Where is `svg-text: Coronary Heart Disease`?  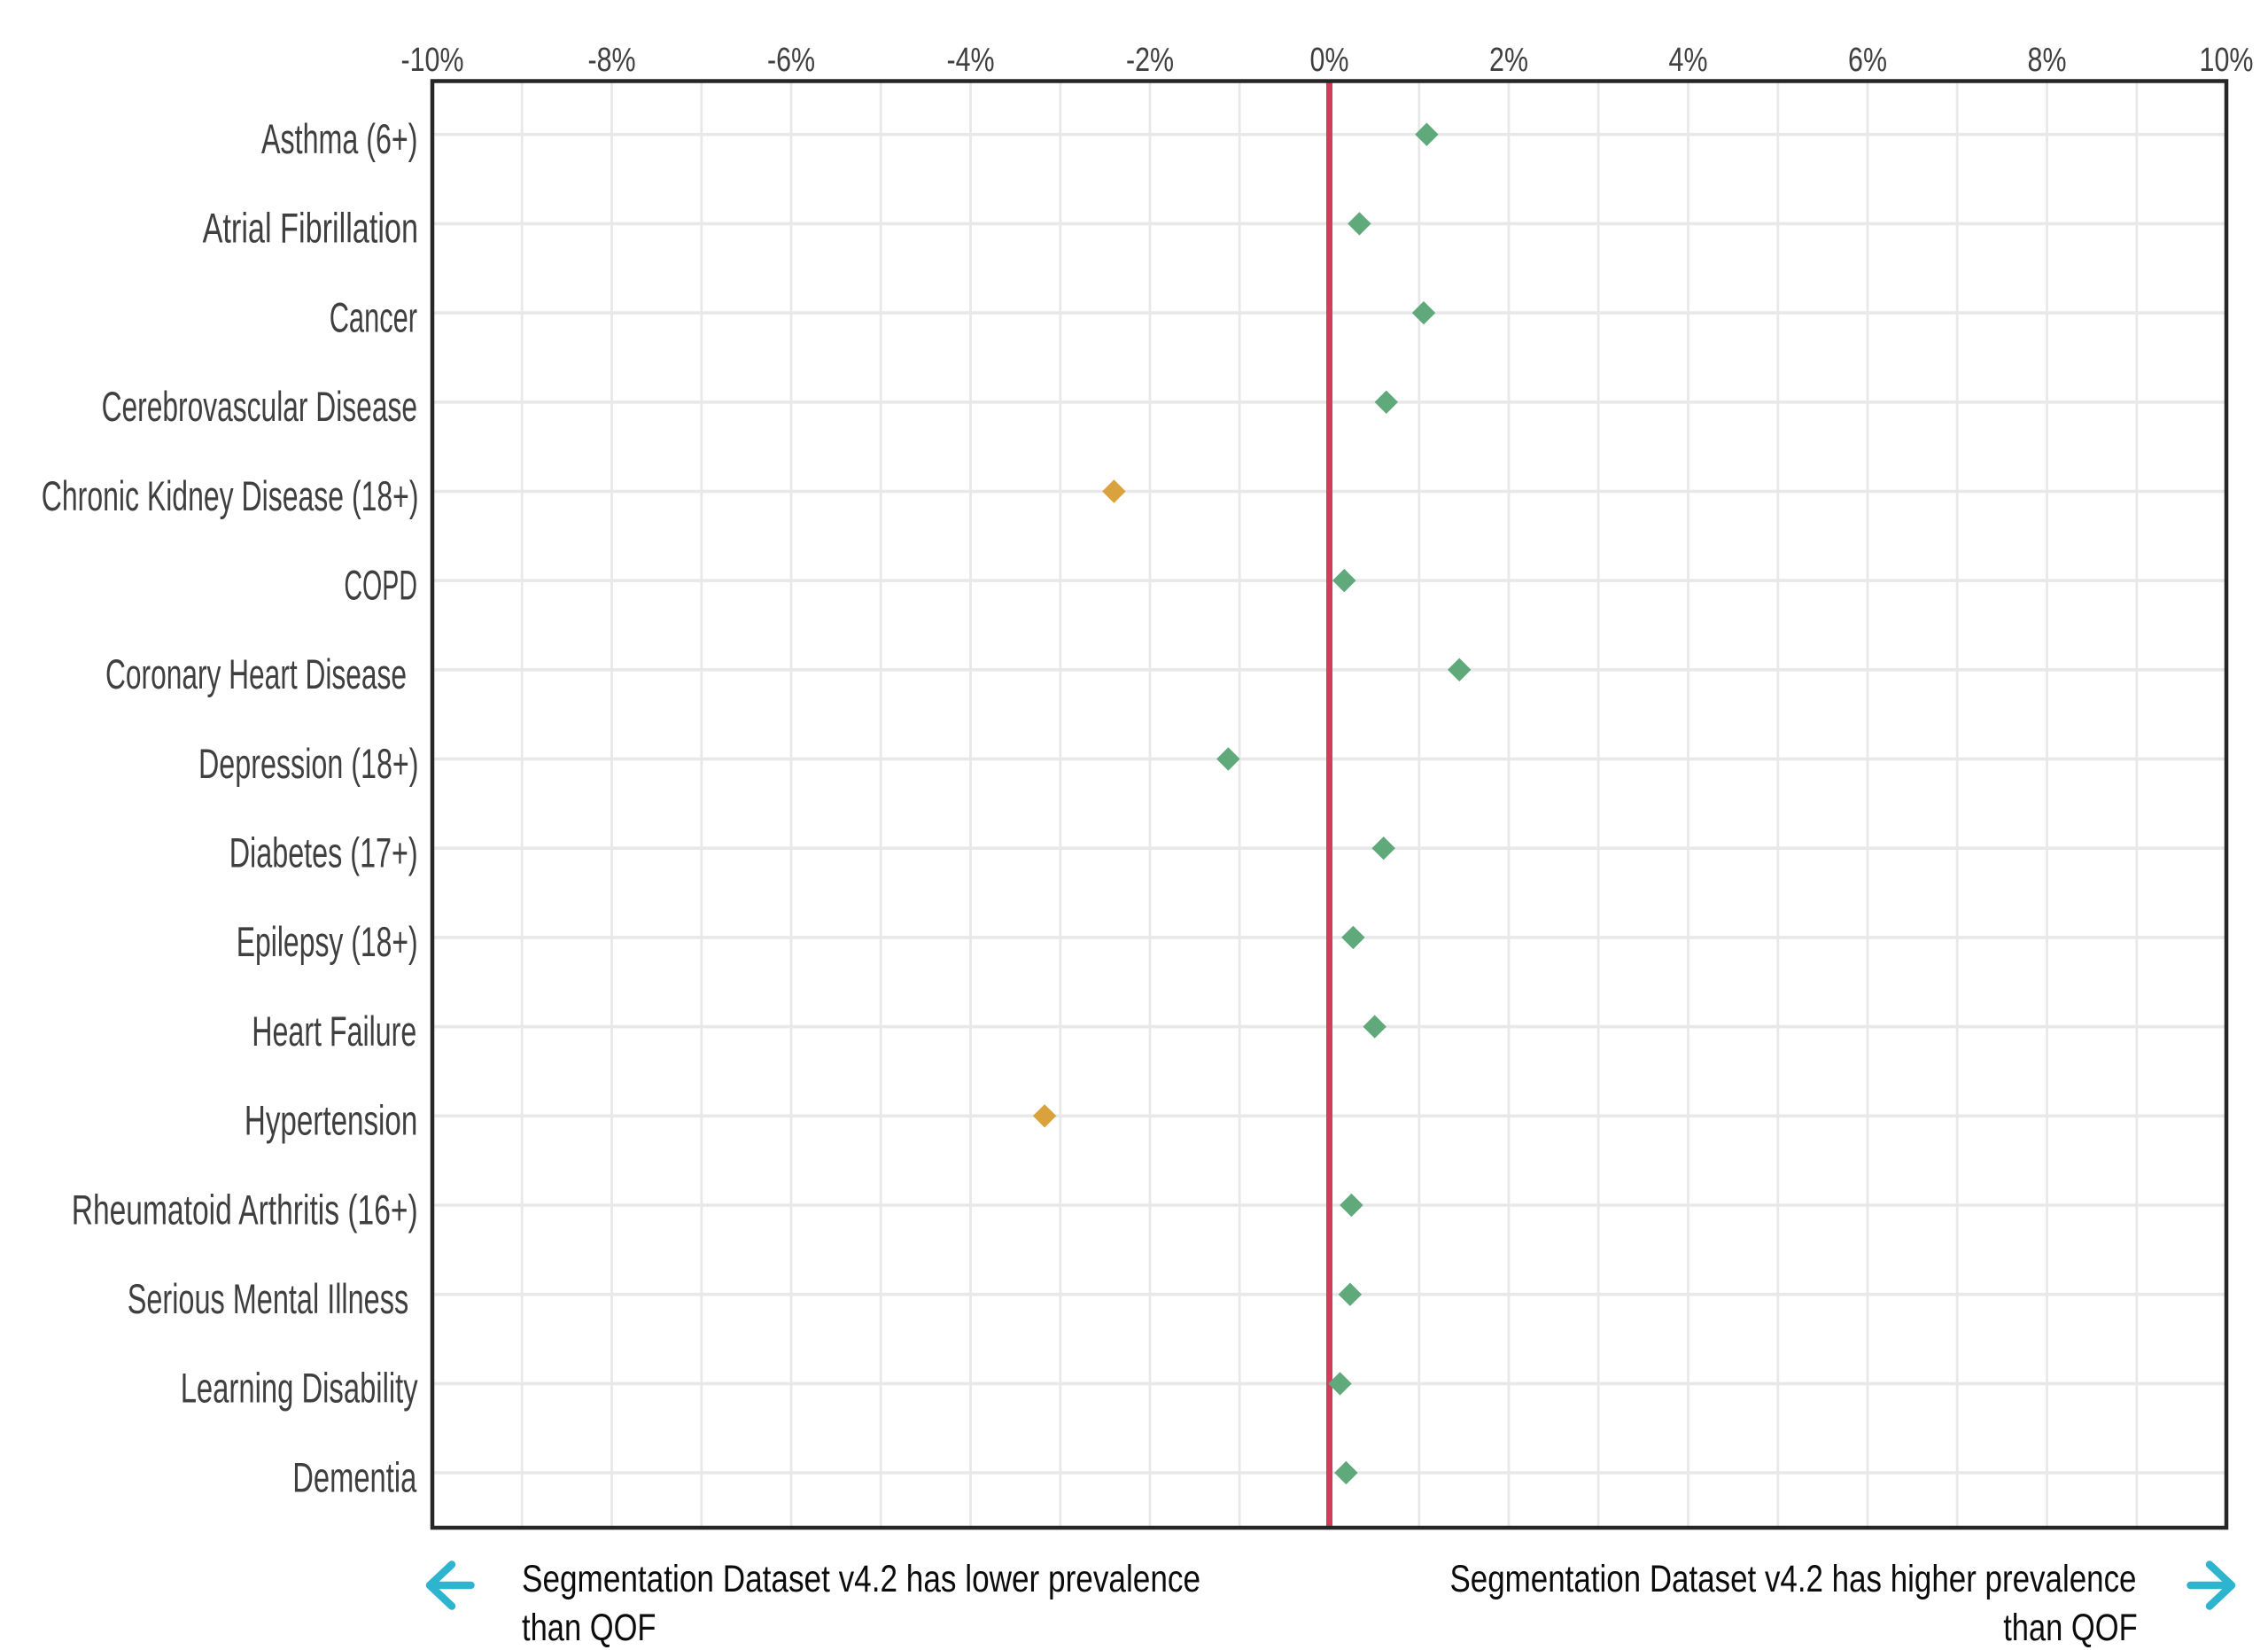
svg-text: Coronary Heart Disease is located at coordinates (256, 673).